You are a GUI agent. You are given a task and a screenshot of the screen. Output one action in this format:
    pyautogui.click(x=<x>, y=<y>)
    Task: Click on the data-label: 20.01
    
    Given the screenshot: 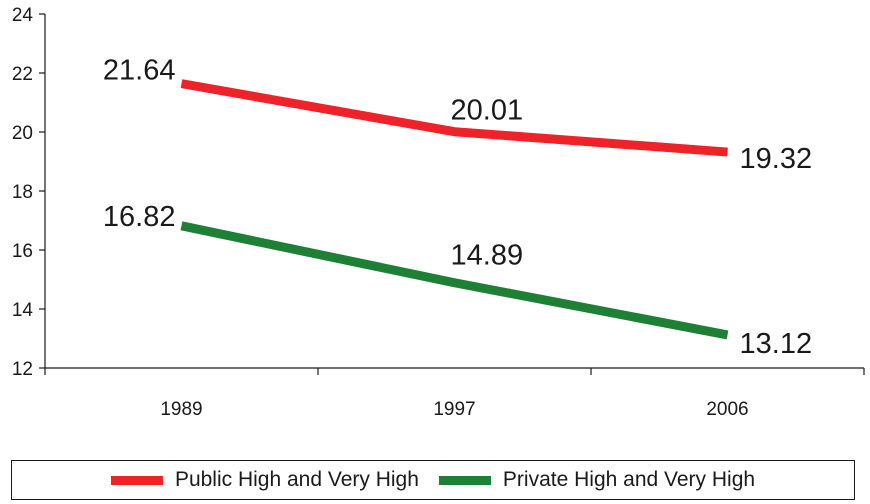 What is the action you would take?
    pyautogui.click(x=487, y=111)
    